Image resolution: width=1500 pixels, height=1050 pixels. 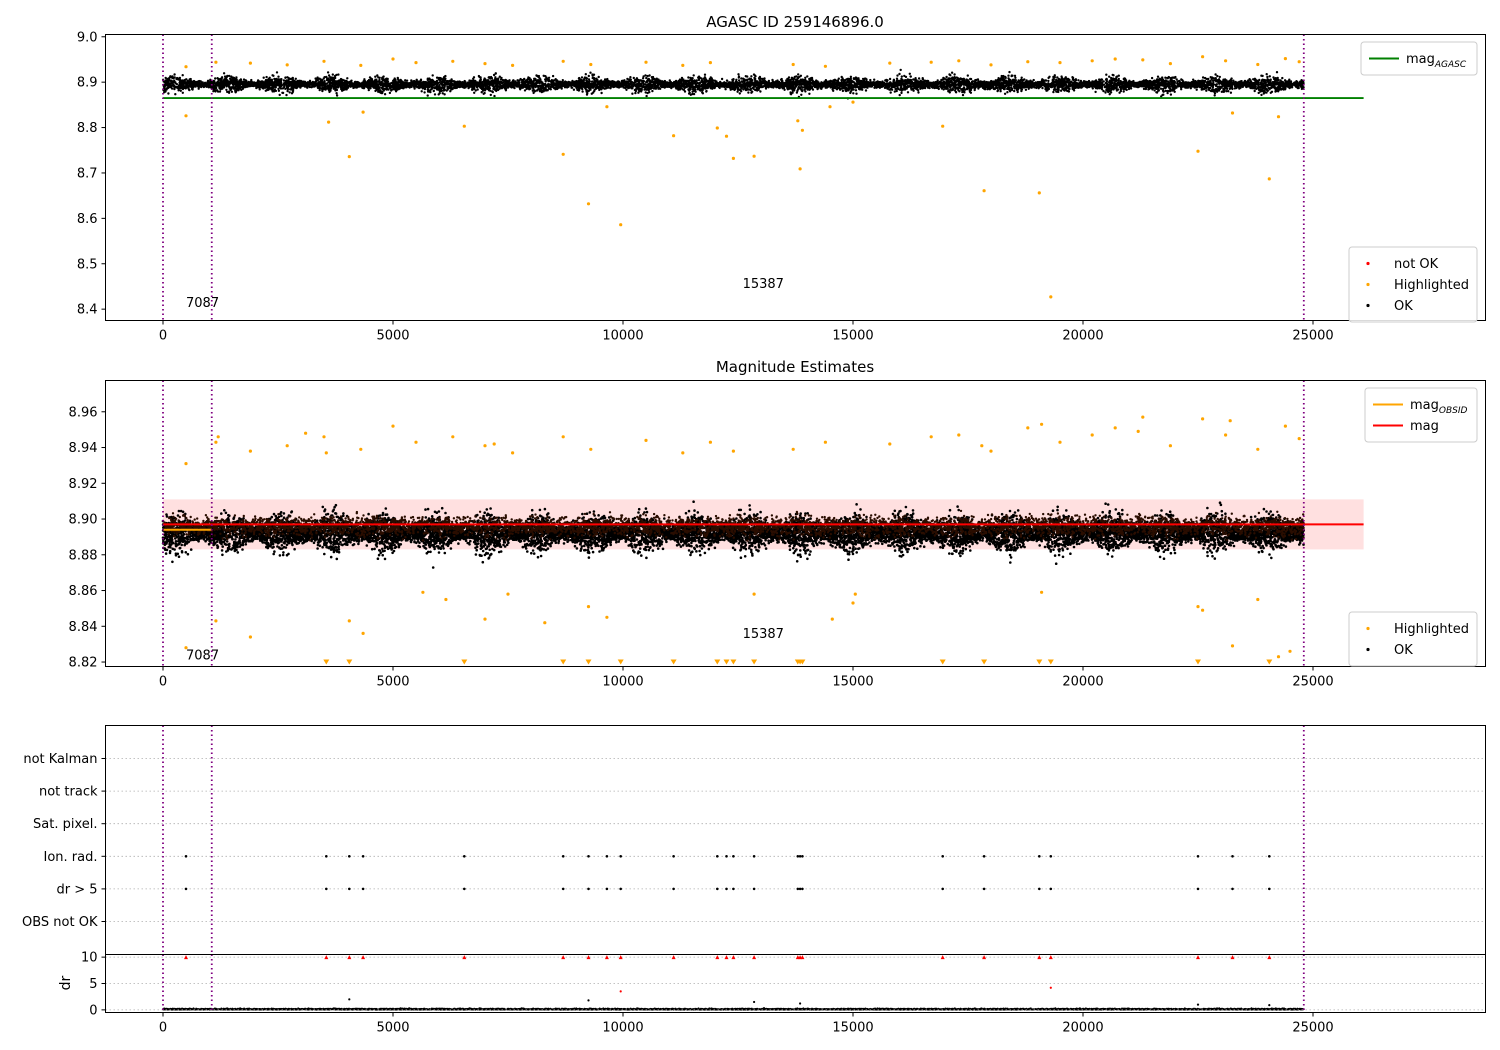 I want to click on y-tick-label: 8.82, so click(x=83, y=663).